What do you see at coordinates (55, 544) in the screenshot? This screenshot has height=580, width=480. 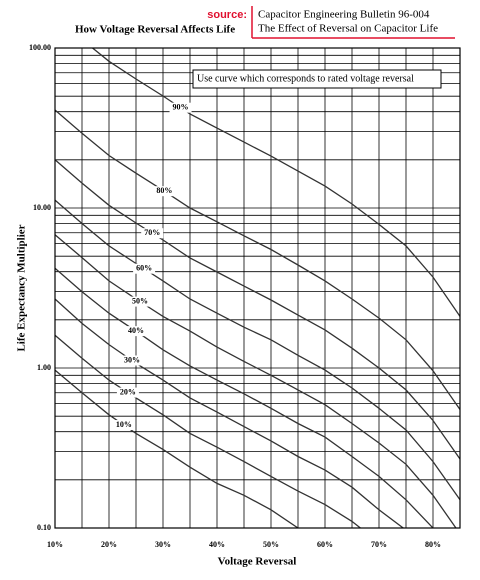 I see `x-tick-label: 10%` at bounding box center [55, 544].